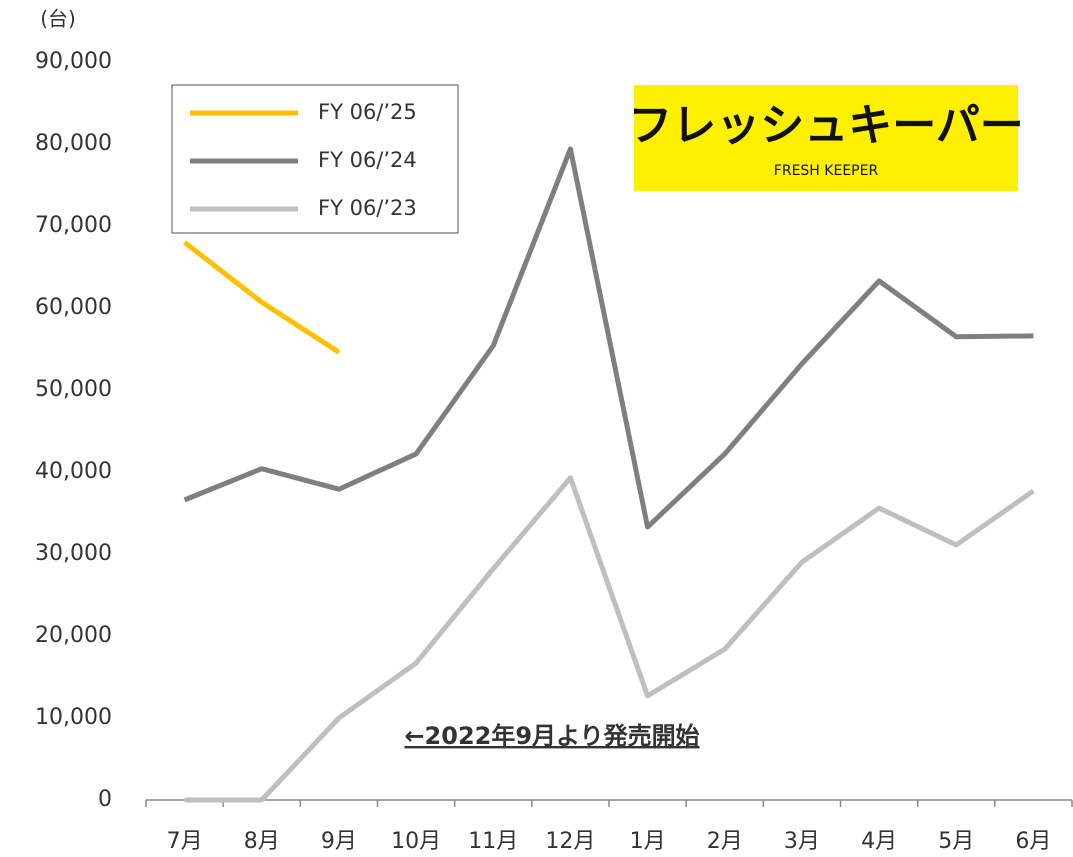 The width and height of the screenshot is (1073, 857). What do you see at coordinates (367, 208) in the screenshot?
I see `legend-label: FY 06/’23` at bounding box center [367, 208].